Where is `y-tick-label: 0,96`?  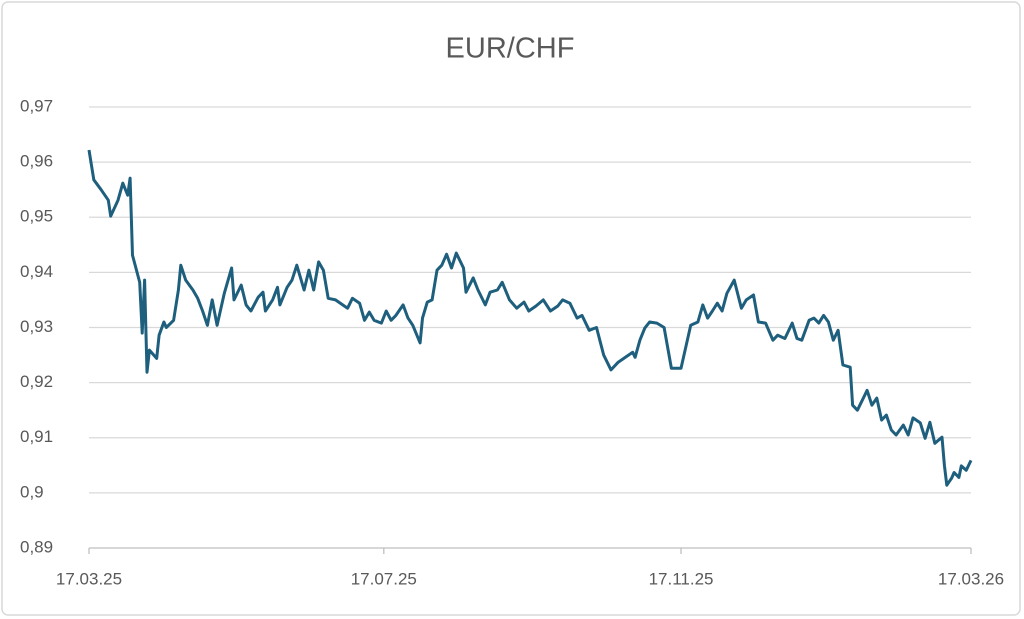
y-tick-label: 0,96 is located at coordinates (36, 161).